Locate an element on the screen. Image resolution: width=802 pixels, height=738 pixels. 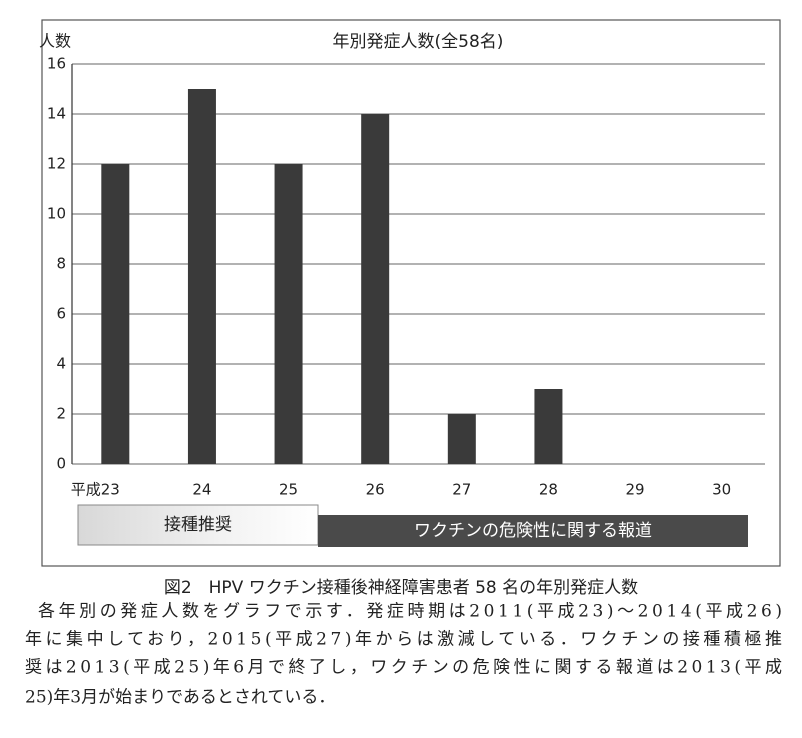
y-tick-label: 2 is located at coordinates (61, 414).